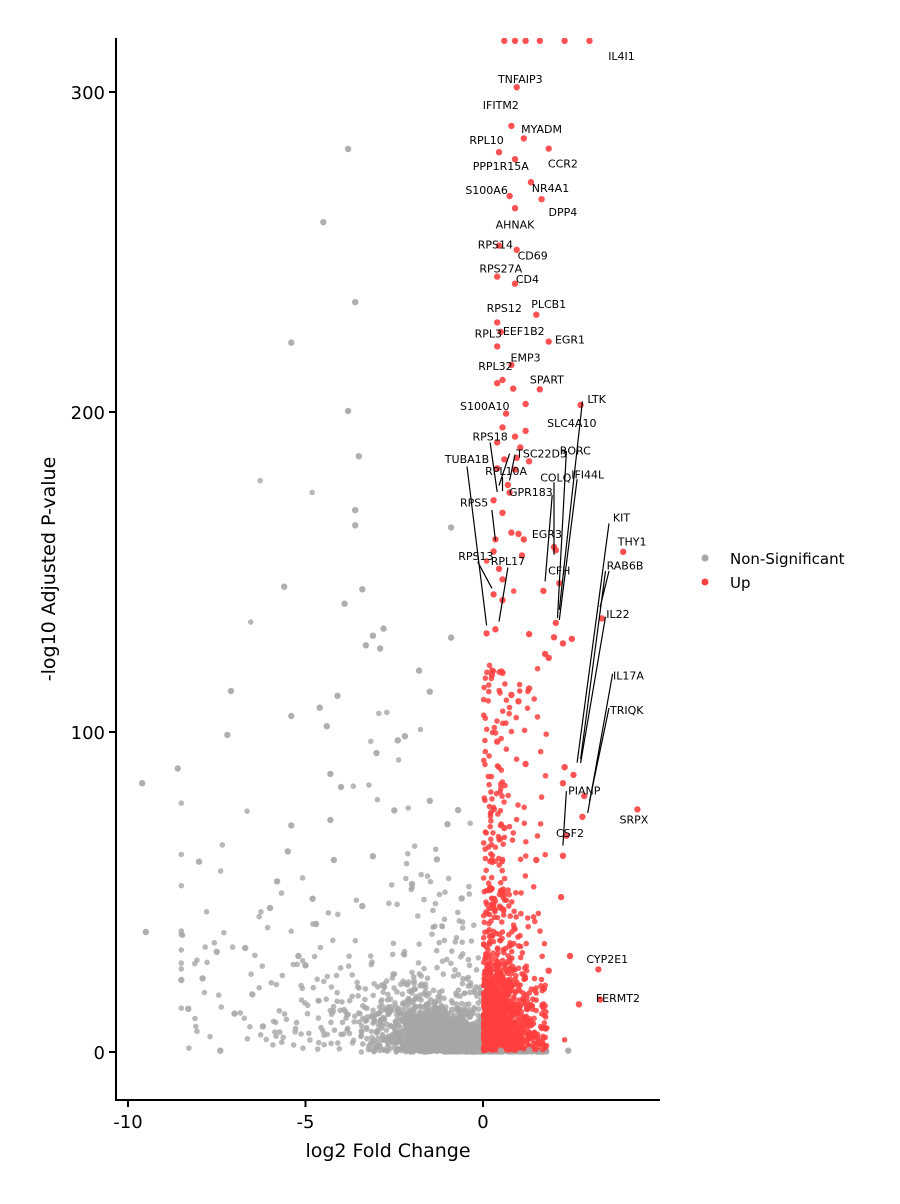  What do you see at coordinates (88, 413) in the screenshot?
I see `y-tick-label: 200` at bounding box center [88, 413].